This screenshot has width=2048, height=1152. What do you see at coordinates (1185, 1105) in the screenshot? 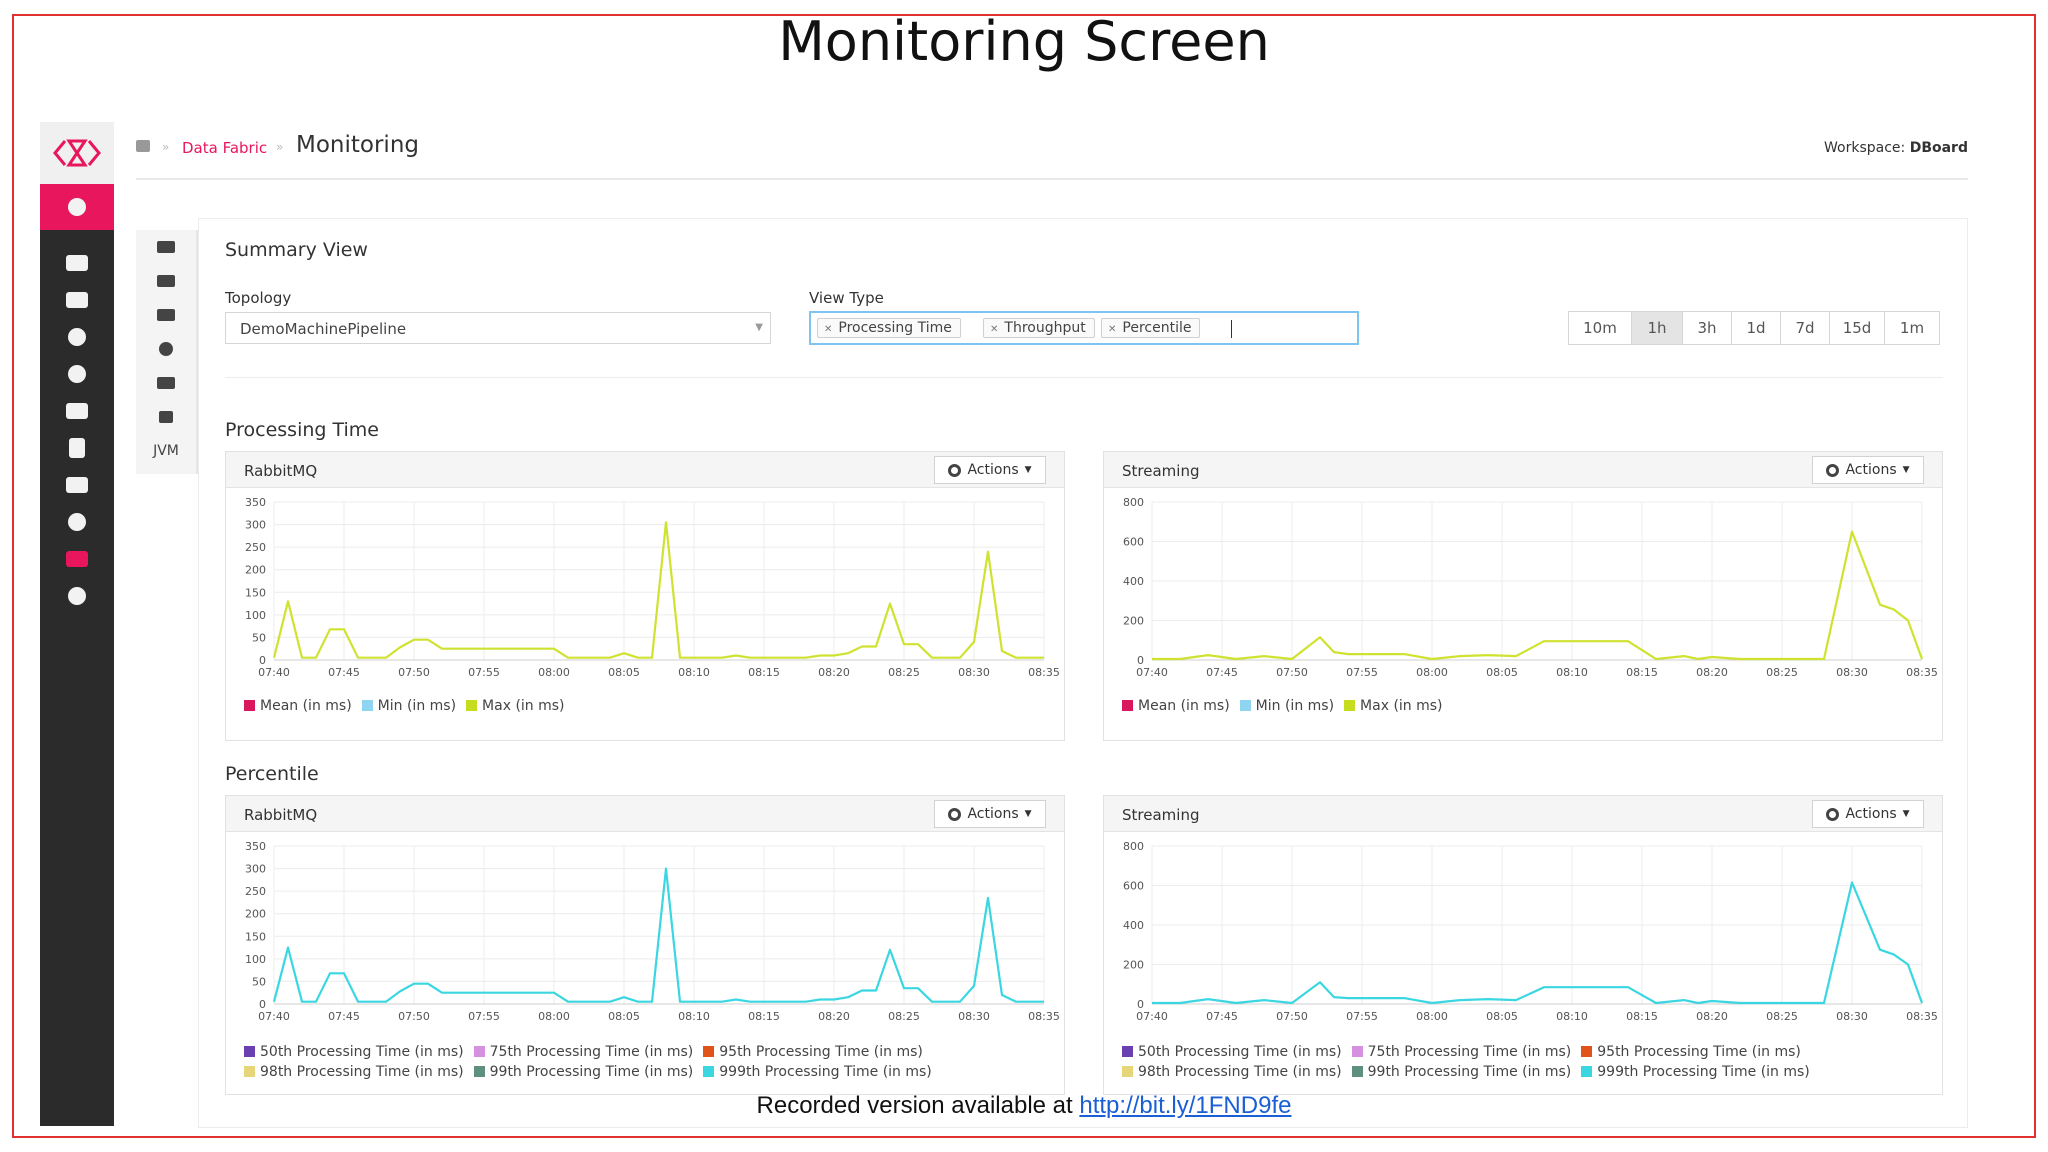
I see `recording-link: http://bit.ly/1FND9fe` at bounding box center [1185, 1105].